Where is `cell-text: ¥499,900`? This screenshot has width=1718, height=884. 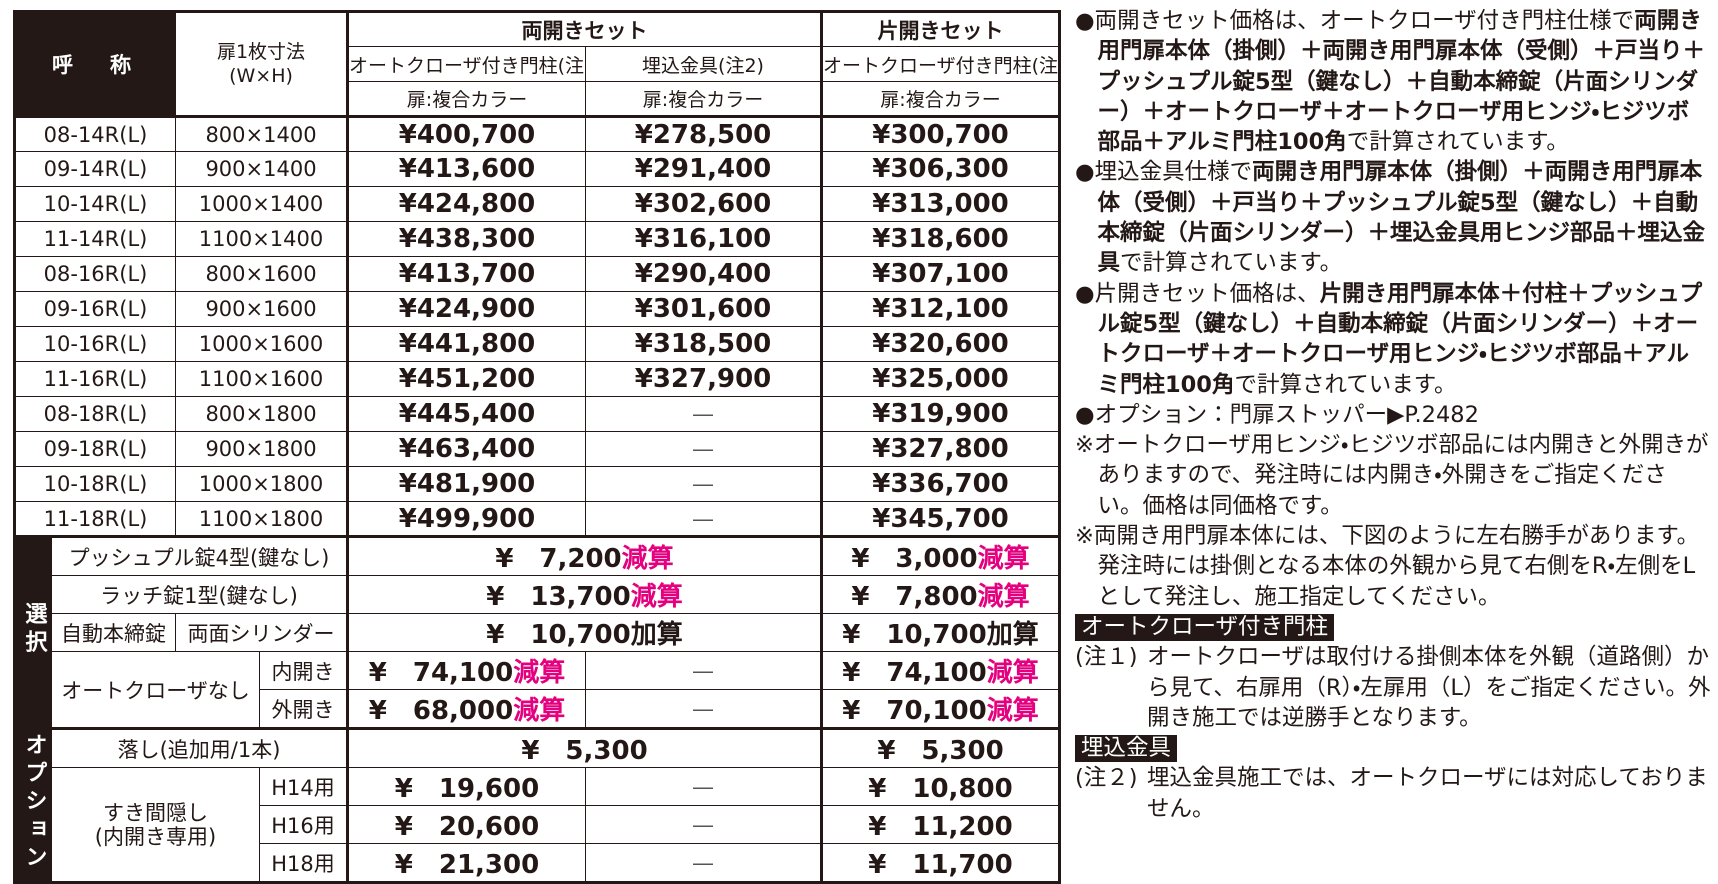 cell-text: ¥499,900 is located at coordinates (467, 518).